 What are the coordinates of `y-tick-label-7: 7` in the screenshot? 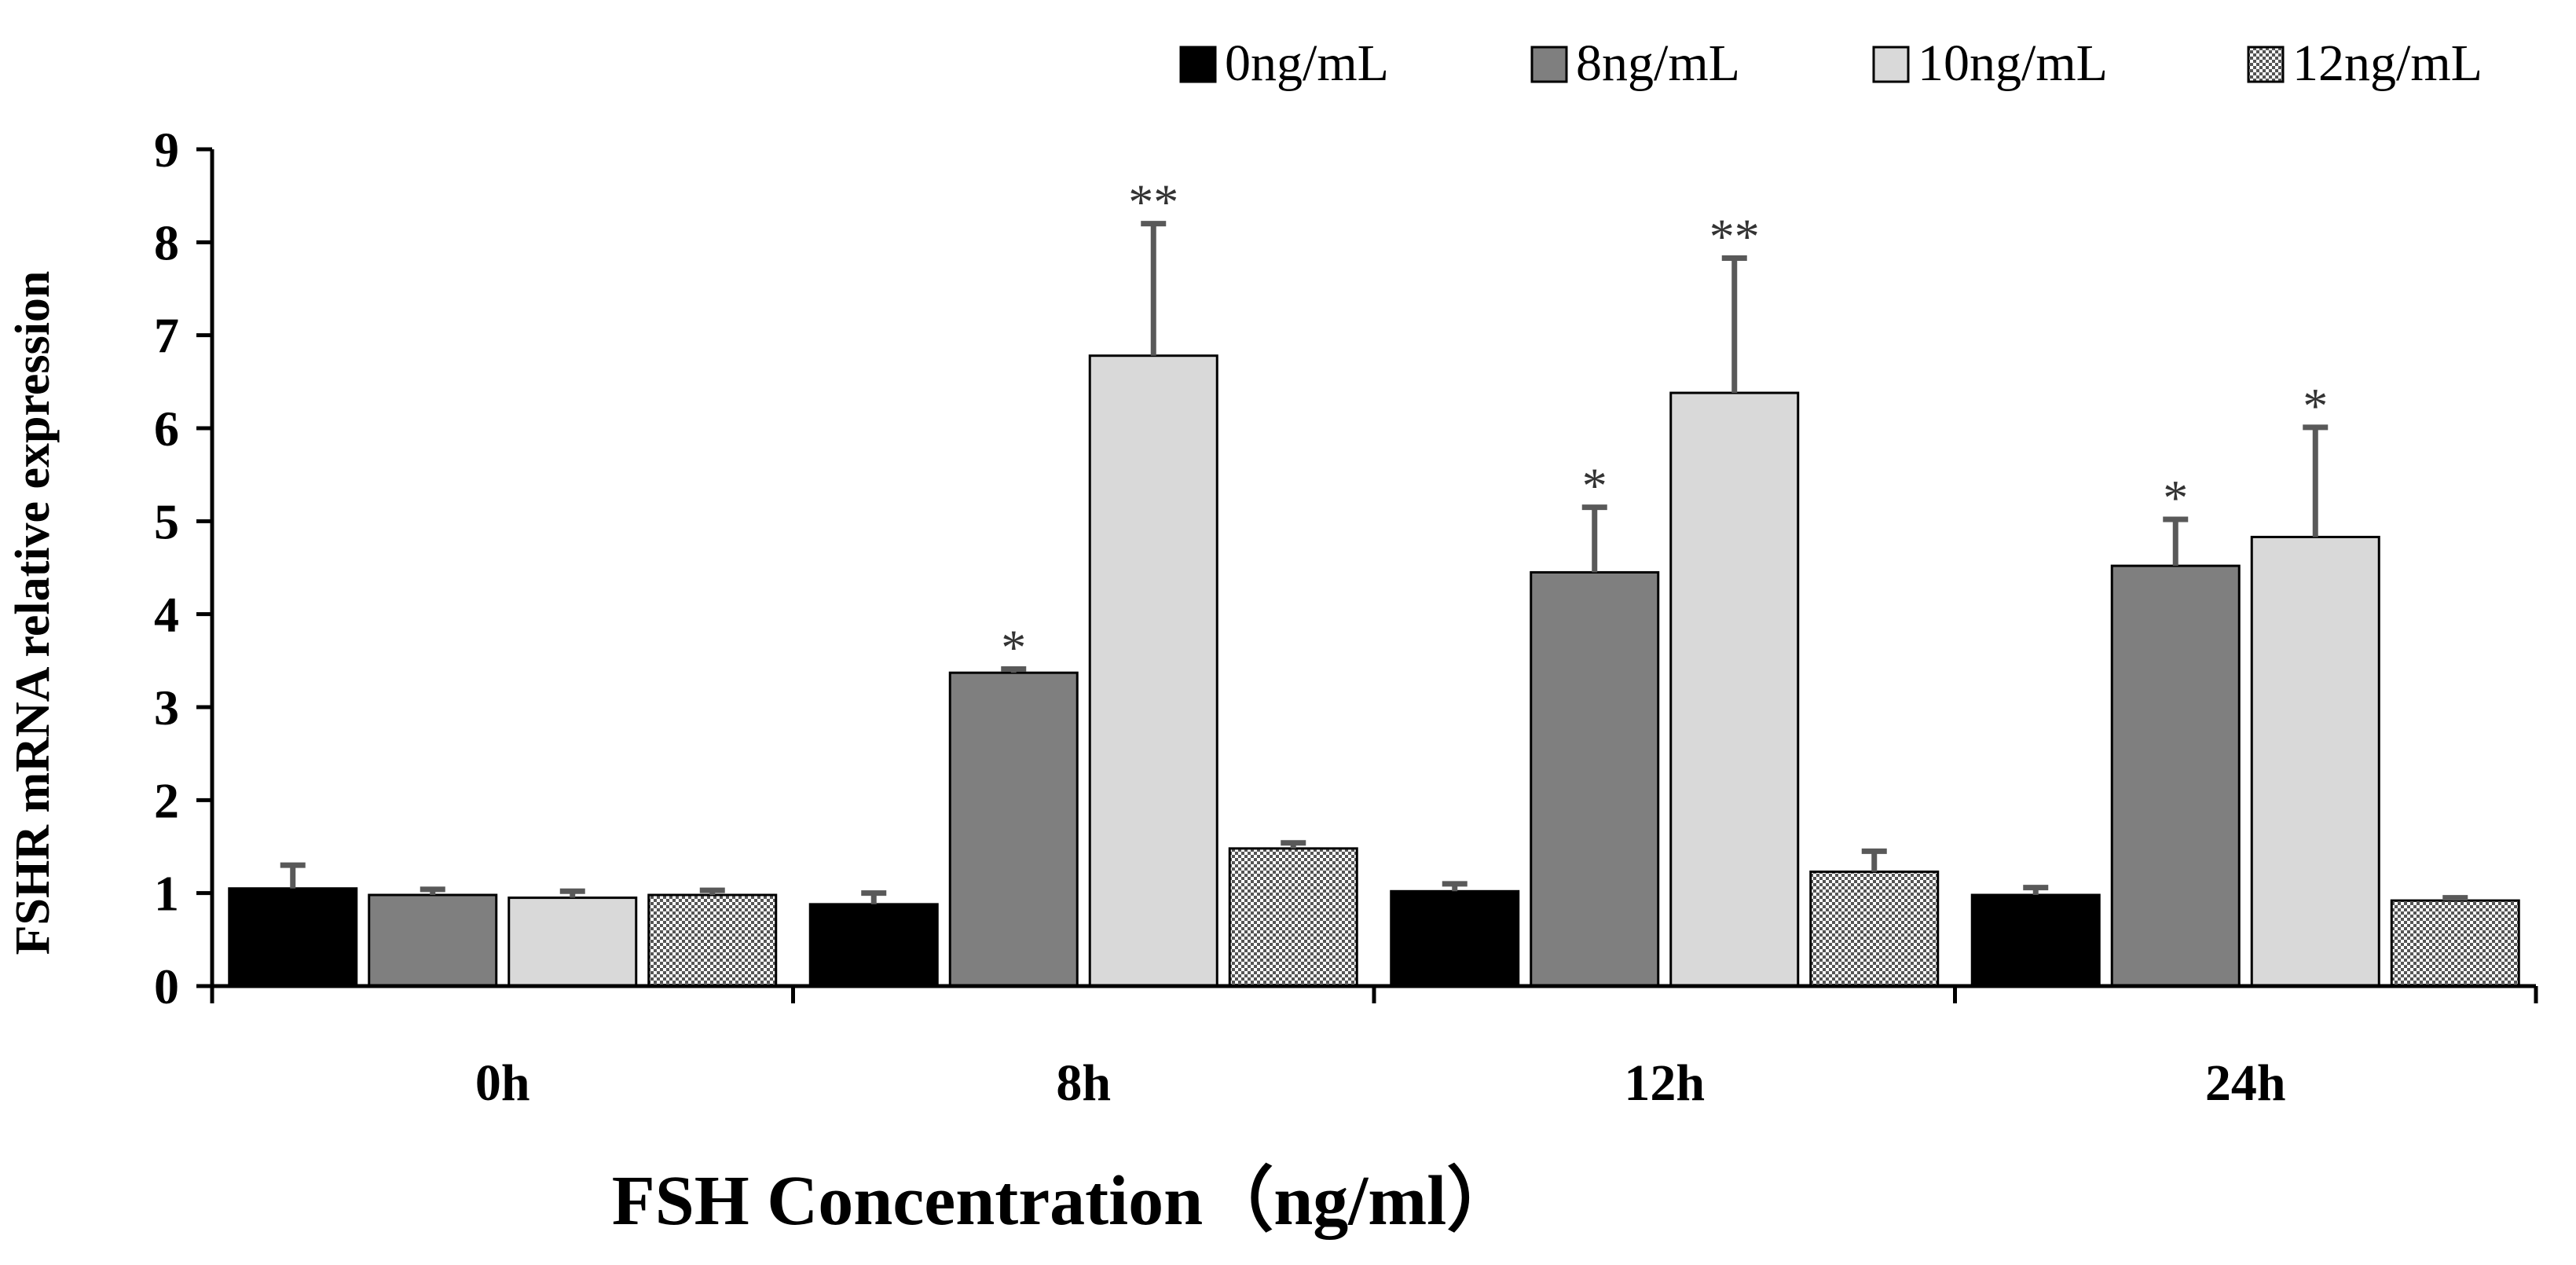 It's located at (166, 336).